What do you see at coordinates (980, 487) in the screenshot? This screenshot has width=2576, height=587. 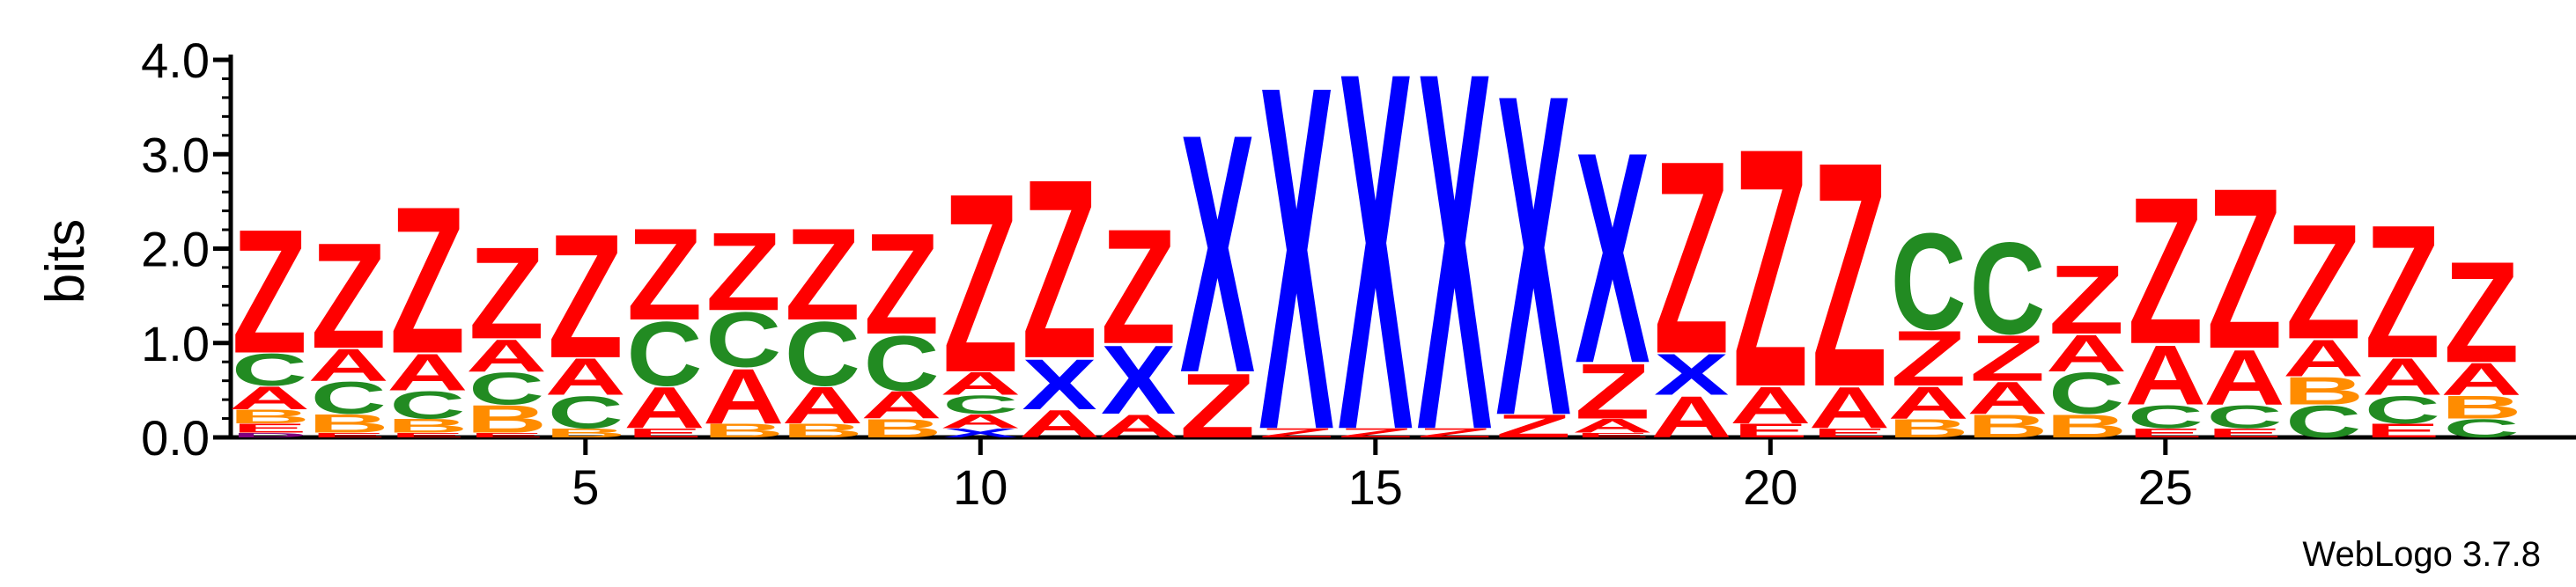 I see `x-tick-label: 10` at bounding box center [980, 487].